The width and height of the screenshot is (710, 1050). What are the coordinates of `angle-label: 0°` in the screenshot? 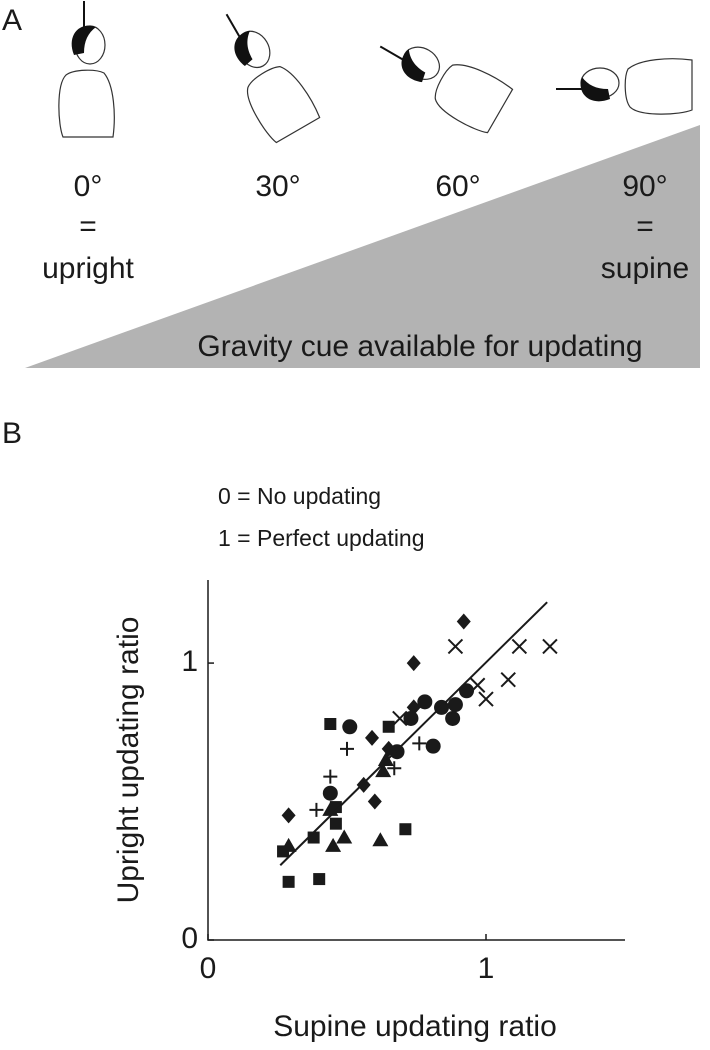 It's located at (88, 186).